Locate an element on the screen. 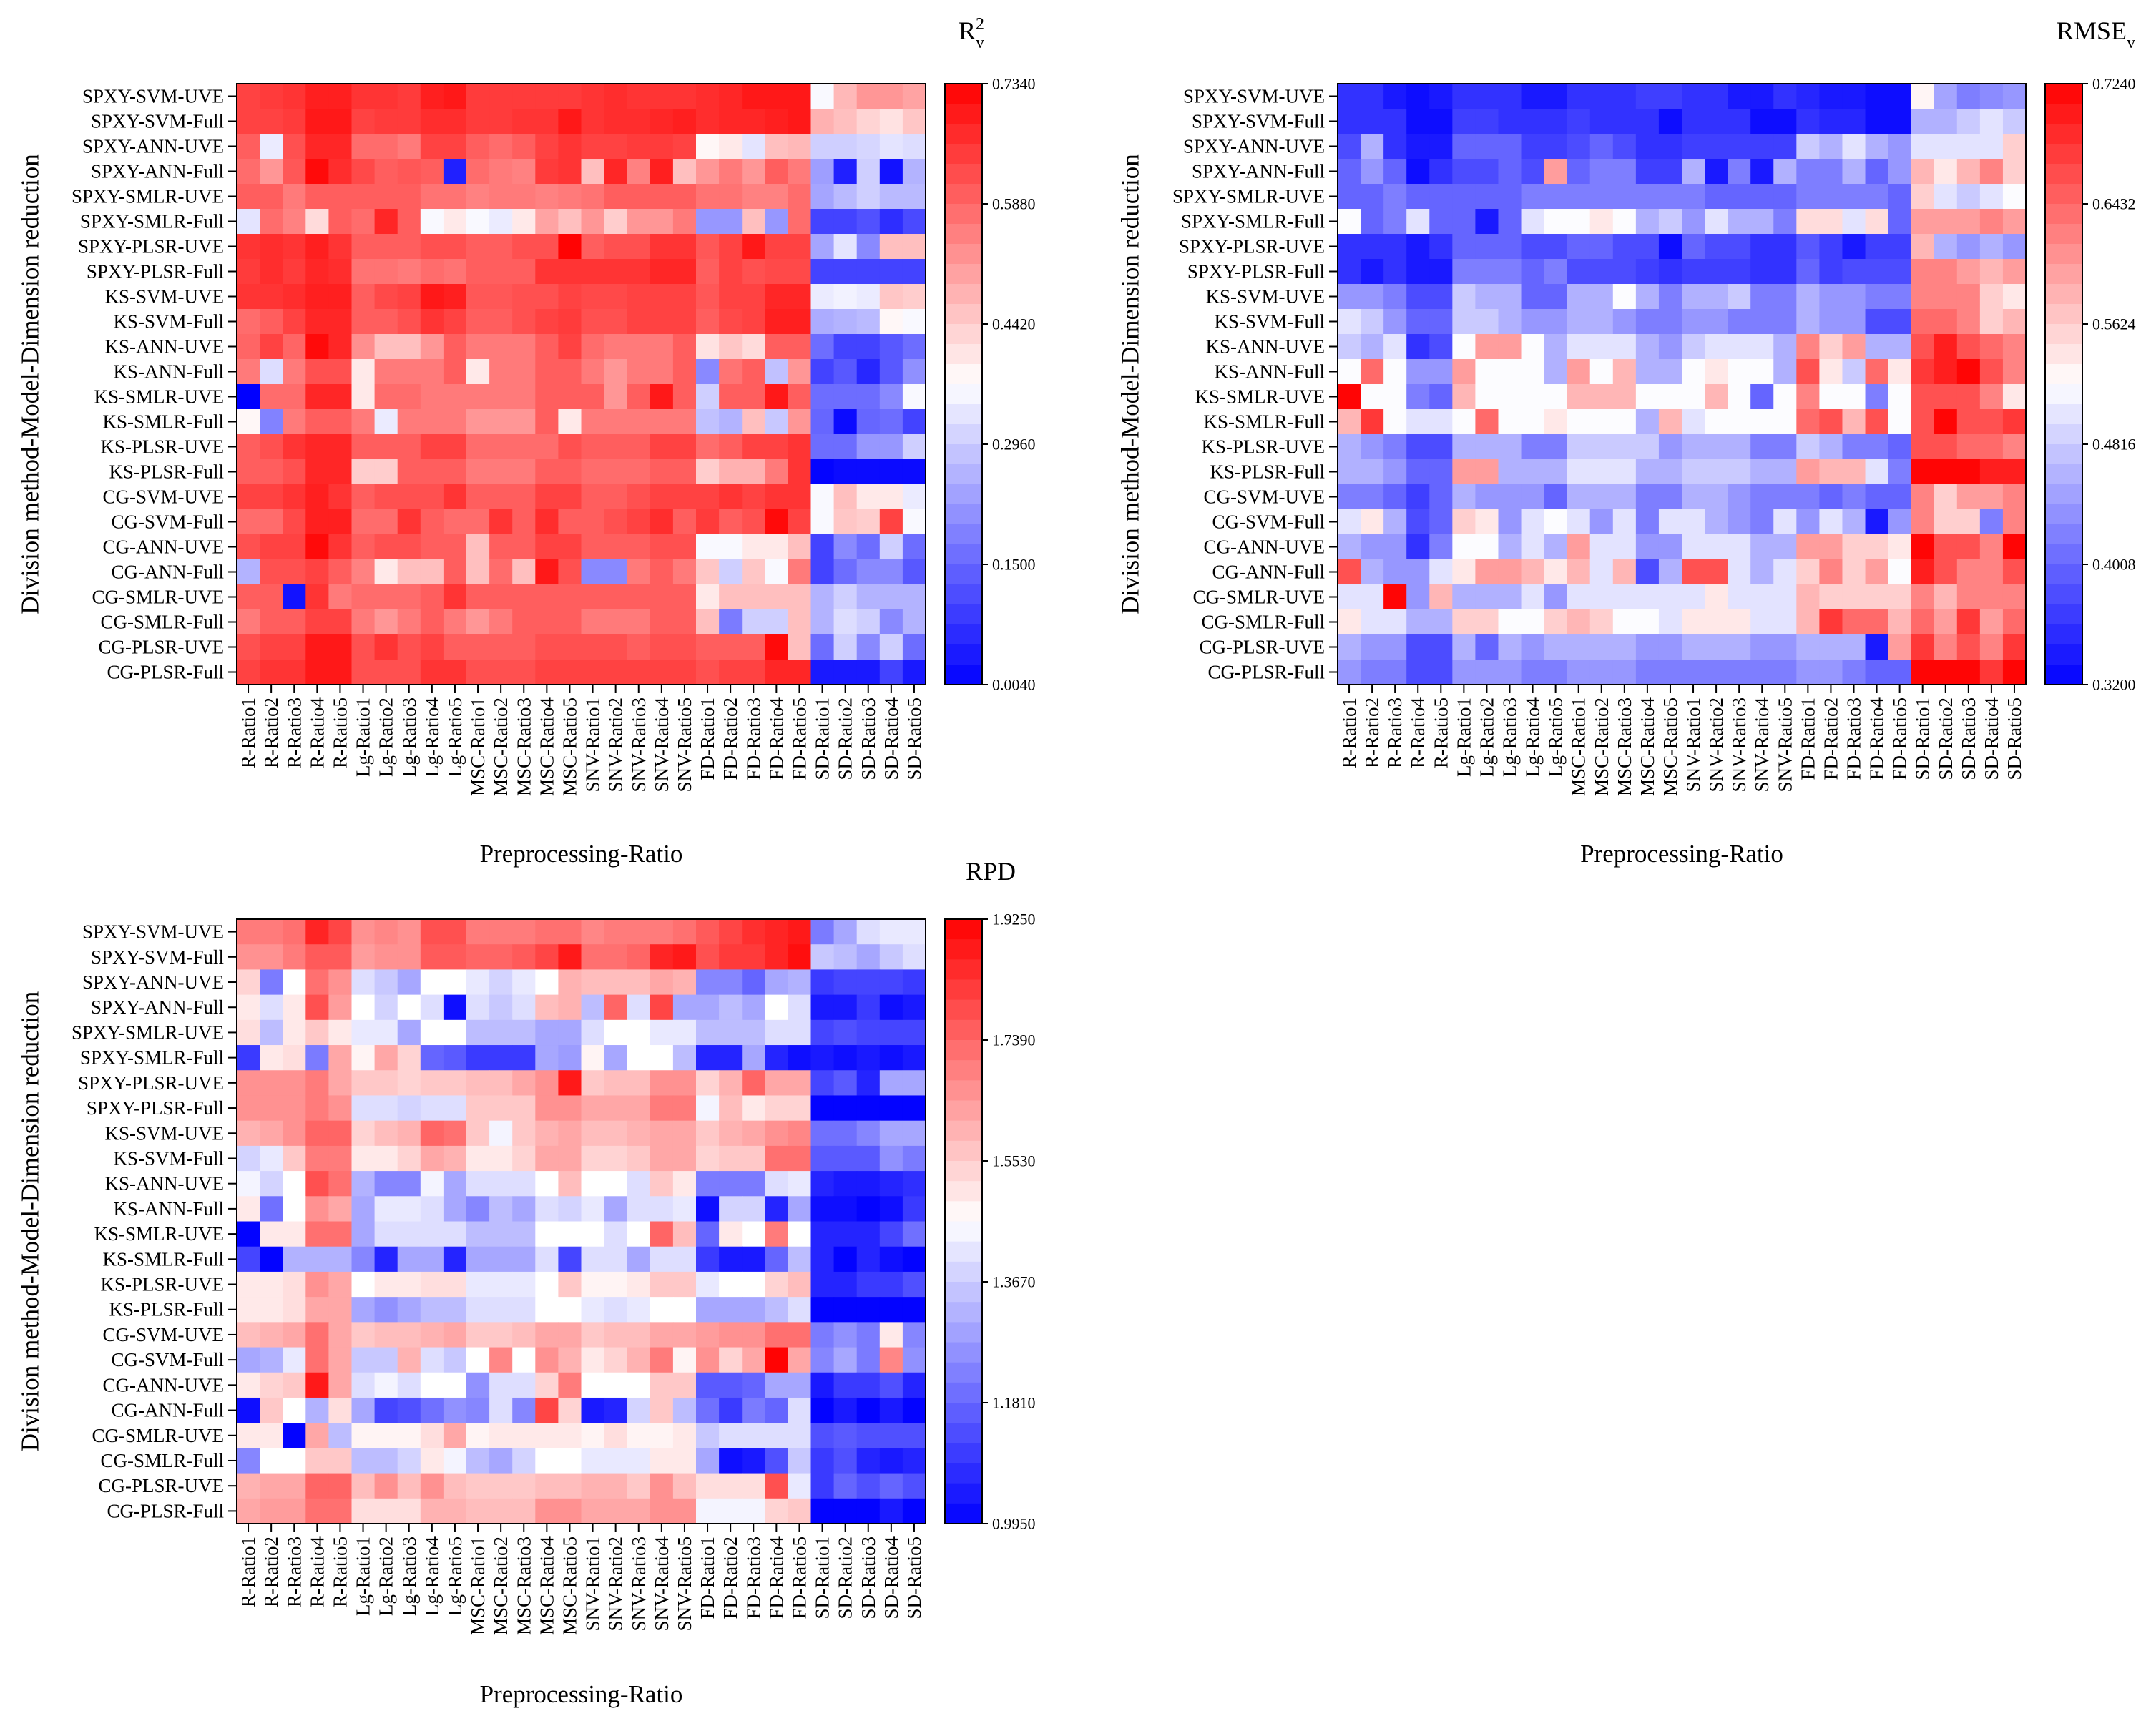 The width and height of the screenshot is (2156, 1721). colorbar-tick-label: 0.1500 is located at coordinates (1014, 565).